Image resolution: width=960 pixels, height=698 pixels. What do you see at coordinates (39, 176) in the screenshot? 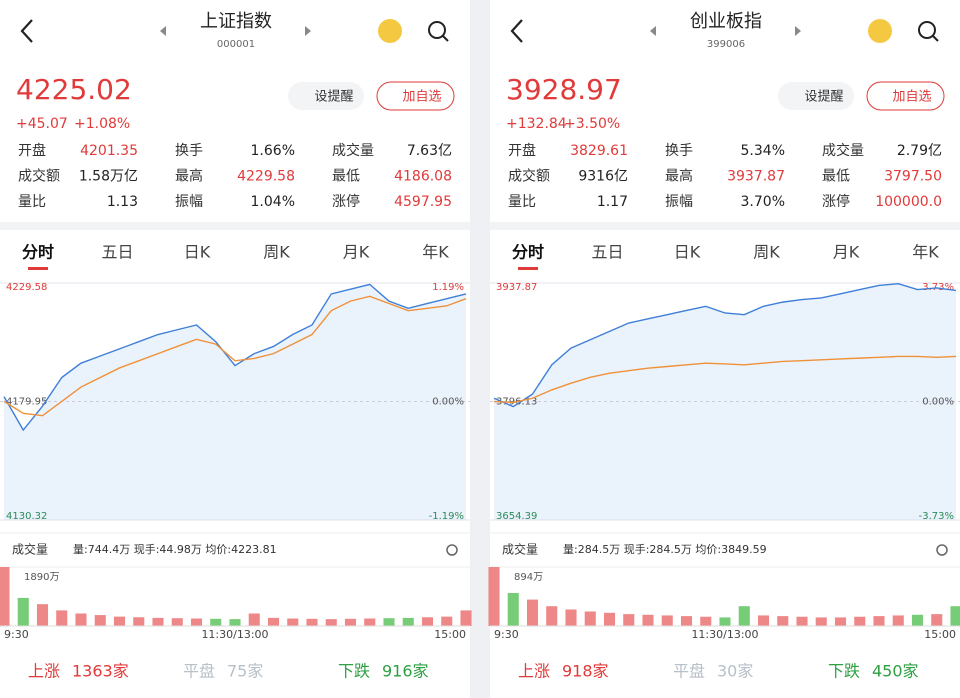
I see `stat-label: 成交额` at bounding box center [39, 176].